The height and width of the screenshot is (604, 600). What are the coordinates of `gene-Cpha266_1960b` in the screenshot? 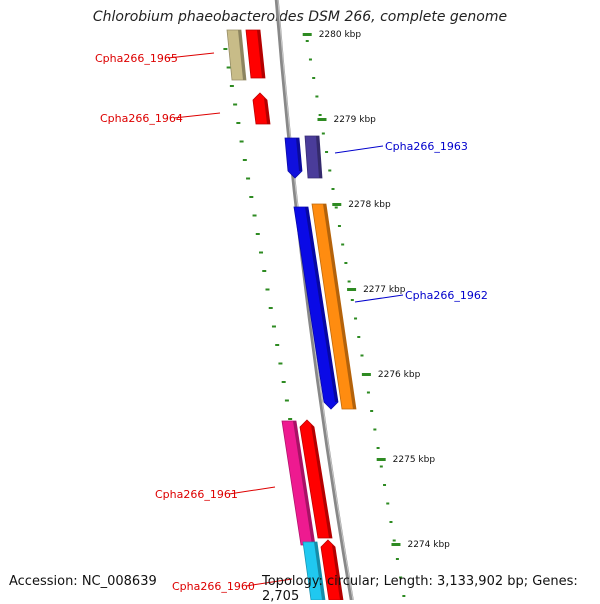 It's located at (332, 569).